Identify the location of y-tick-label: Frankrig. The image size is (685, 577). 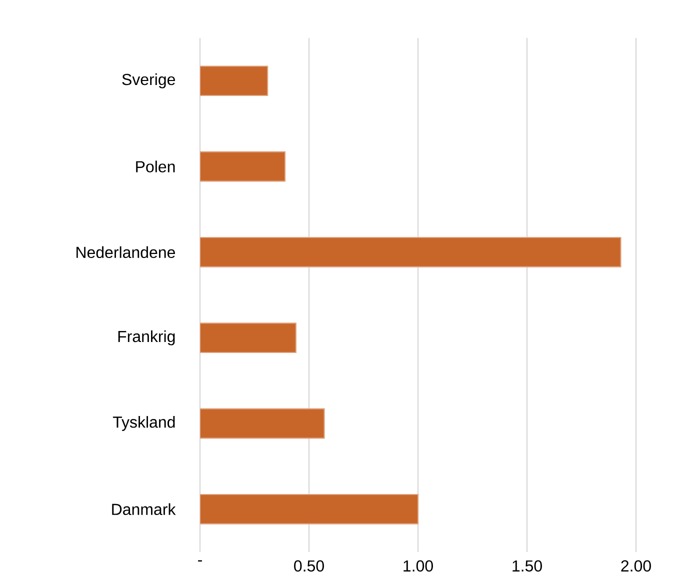
(146, 338).